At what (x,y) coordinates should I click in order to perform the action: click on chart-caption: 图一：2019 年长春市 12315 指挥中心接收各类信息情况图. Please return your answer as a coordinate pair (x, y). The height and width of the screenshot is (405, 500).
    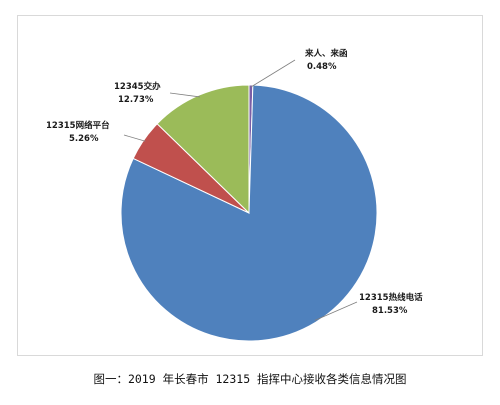
    Looking at the image, I should click on (250, 379).